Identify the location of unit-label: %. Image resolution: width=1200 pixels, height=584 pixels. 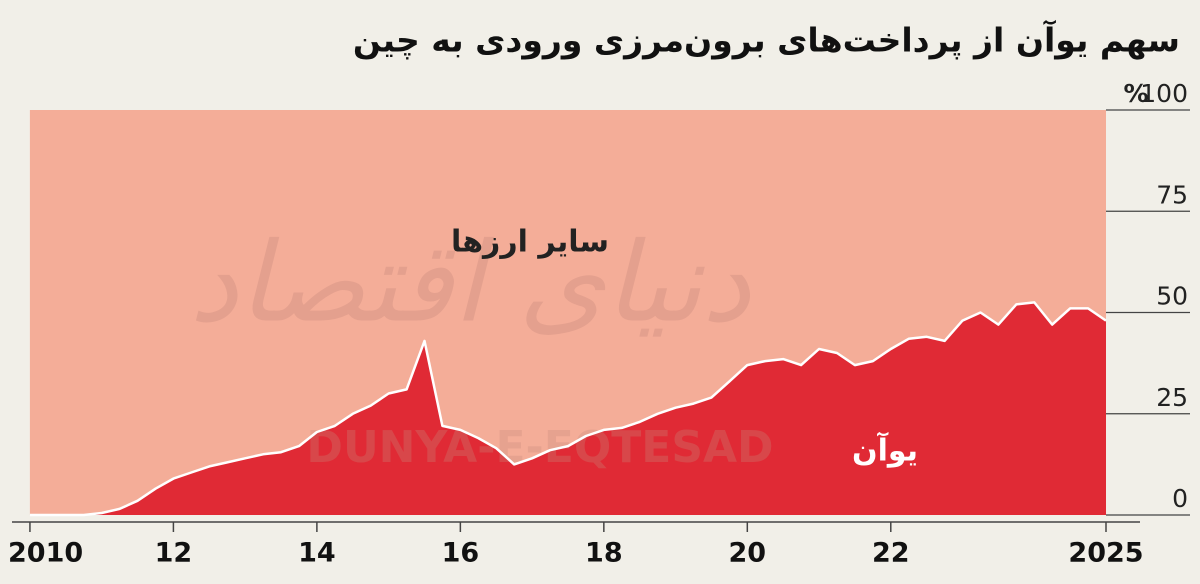
(1135, 93).